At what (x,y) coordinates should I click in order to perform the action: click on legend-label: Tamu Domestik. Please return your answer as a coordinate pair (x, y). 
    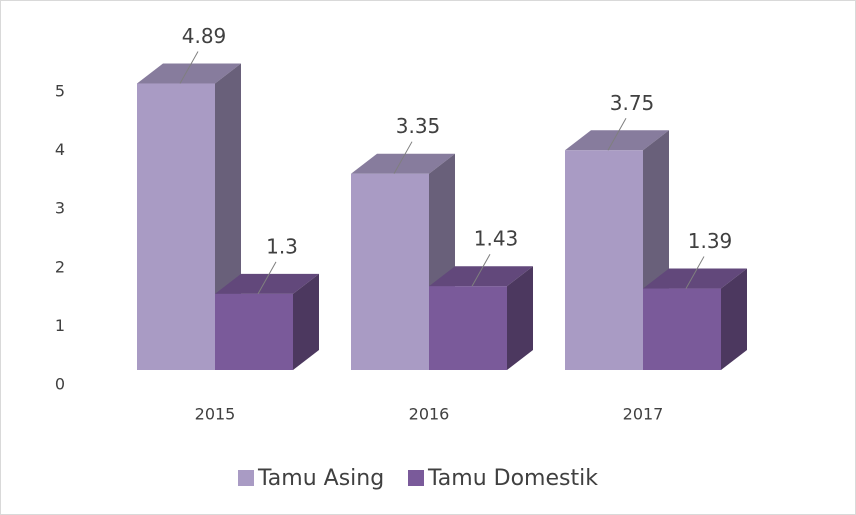
    Looking at the image, I should click on (512, 478).